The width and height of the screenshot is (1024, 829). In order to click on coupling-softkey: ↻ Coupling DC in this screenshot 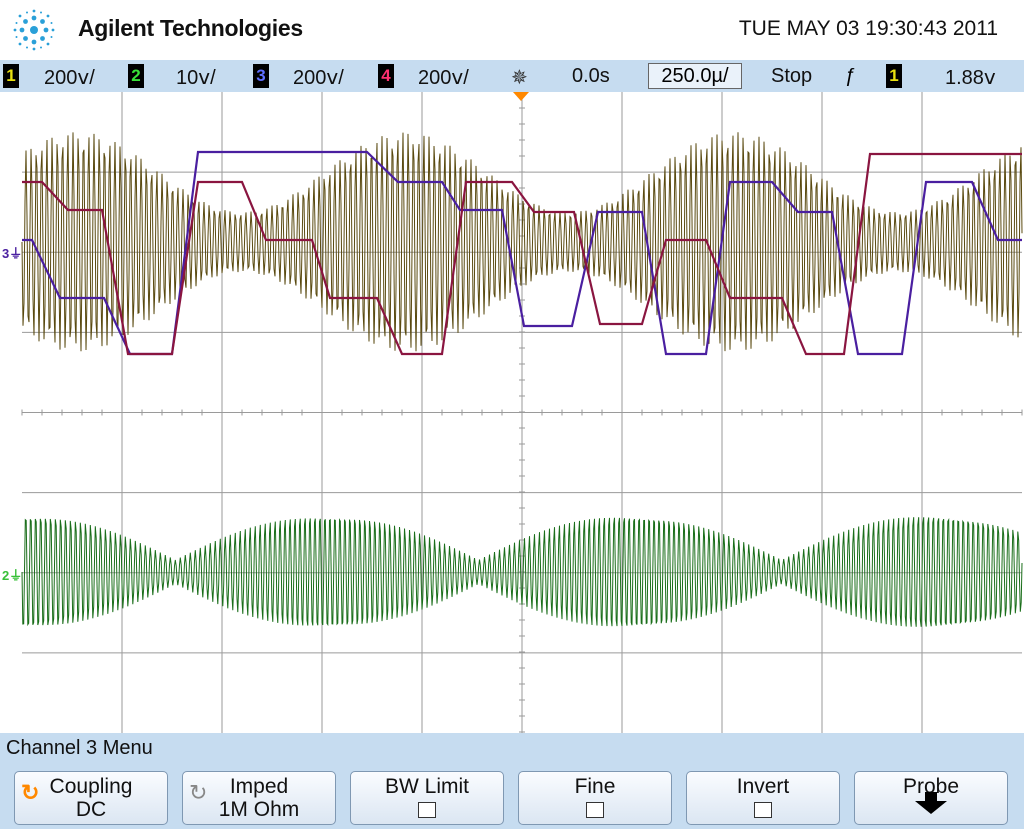, I will do `click(91, 798)`.